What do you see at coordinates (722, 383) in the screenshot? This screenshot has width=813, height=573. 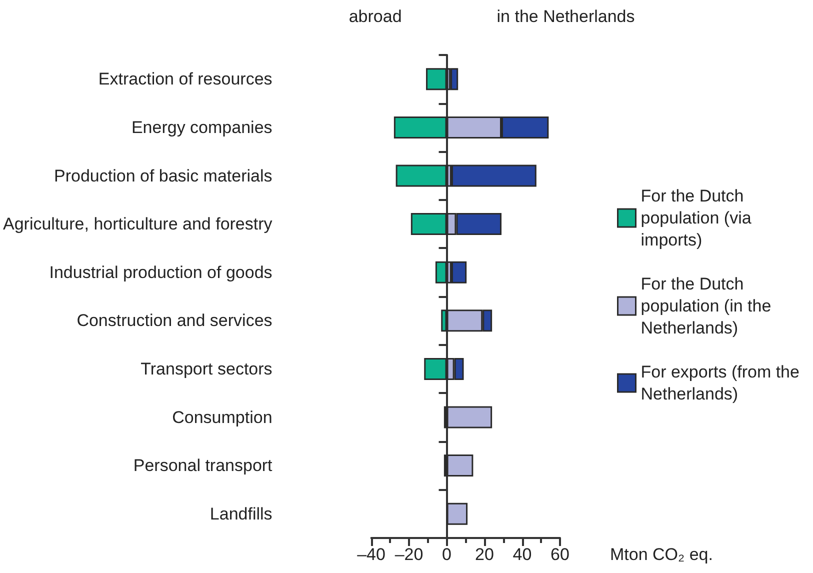 I see `legend-label: For exports (from the Netherlands)` at bounding box center [722, 383].